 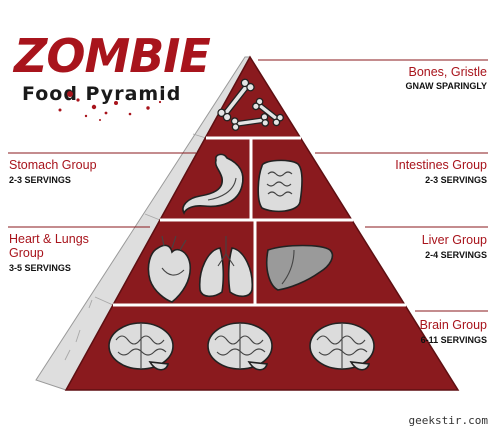 I want to click on title-block: ZOMBIE Food Pyramid, so click(x=111, y=75).